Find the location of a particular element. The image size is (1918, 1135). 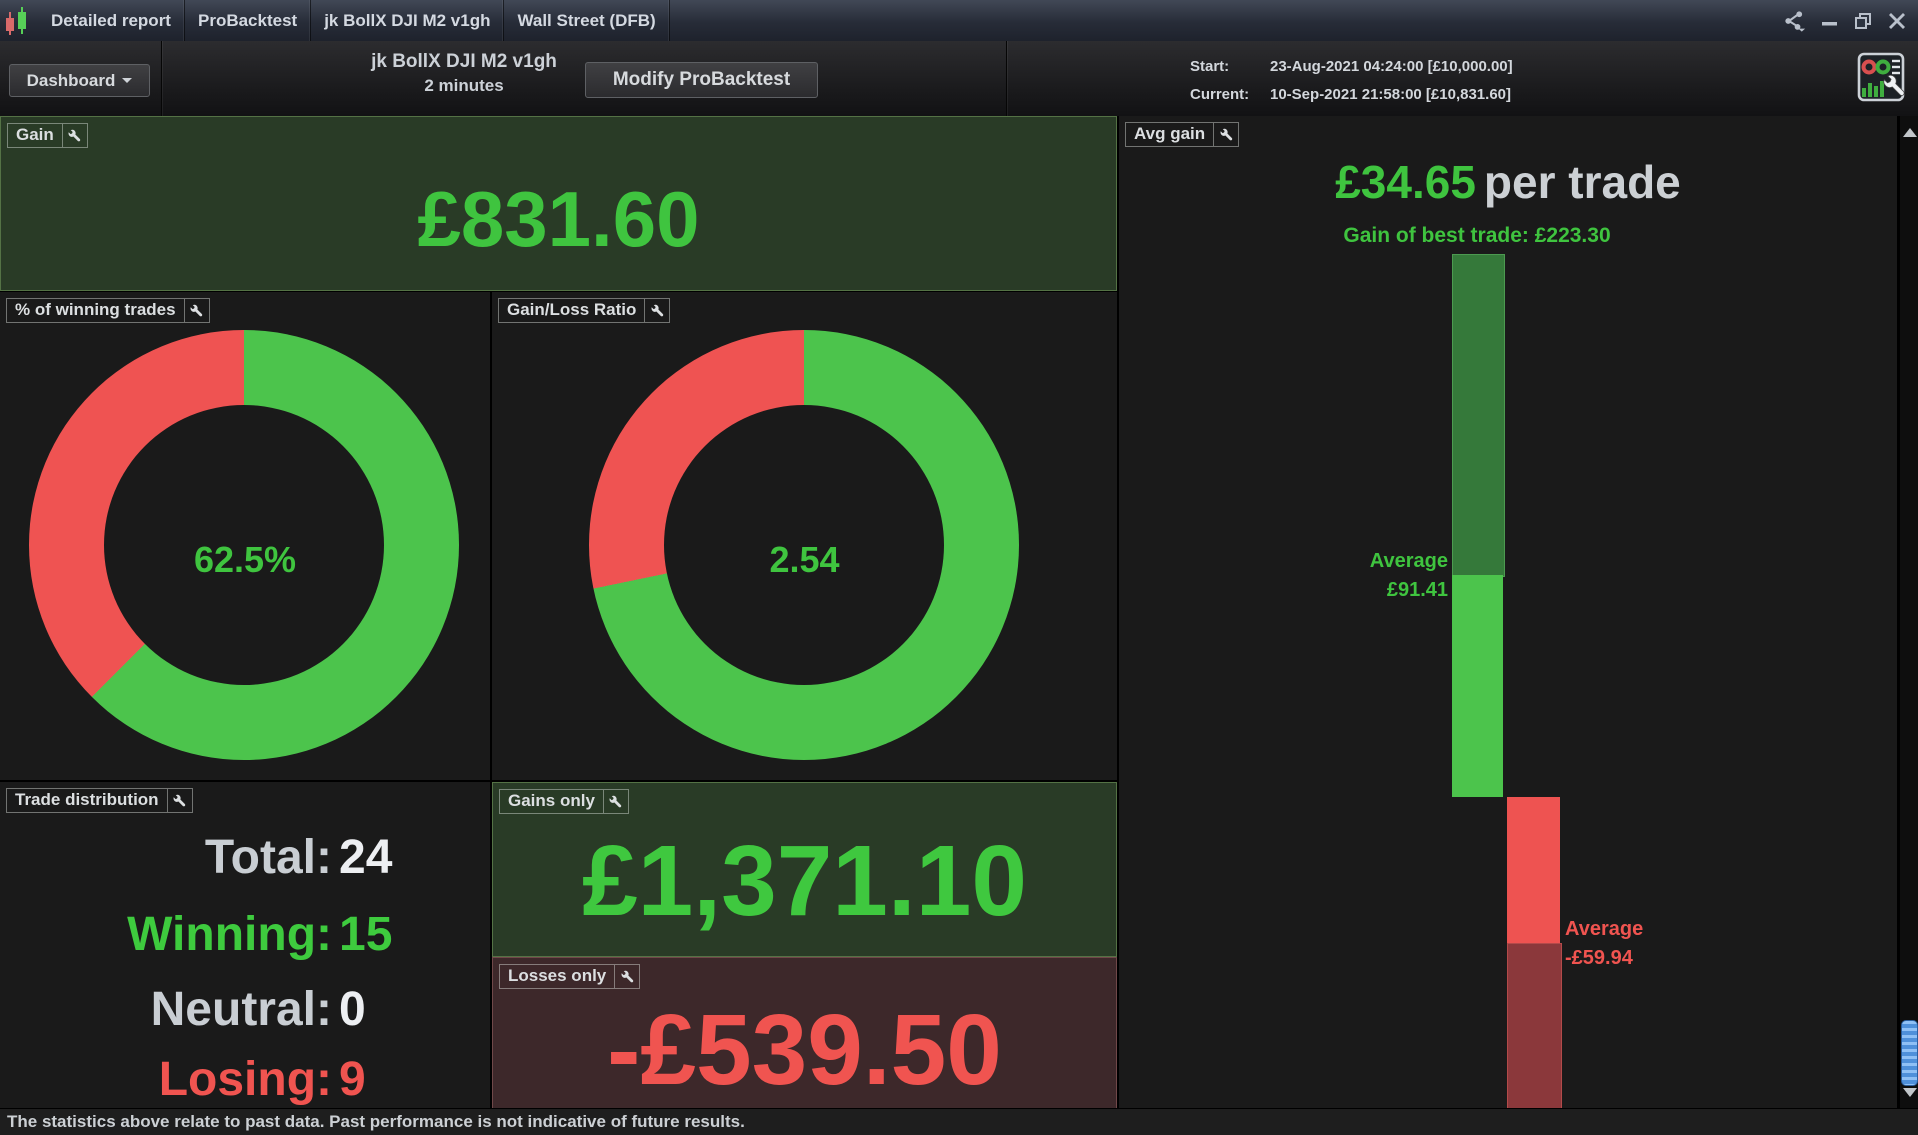

dashboard-button: Dashboard is located at coordinates (79, 80).